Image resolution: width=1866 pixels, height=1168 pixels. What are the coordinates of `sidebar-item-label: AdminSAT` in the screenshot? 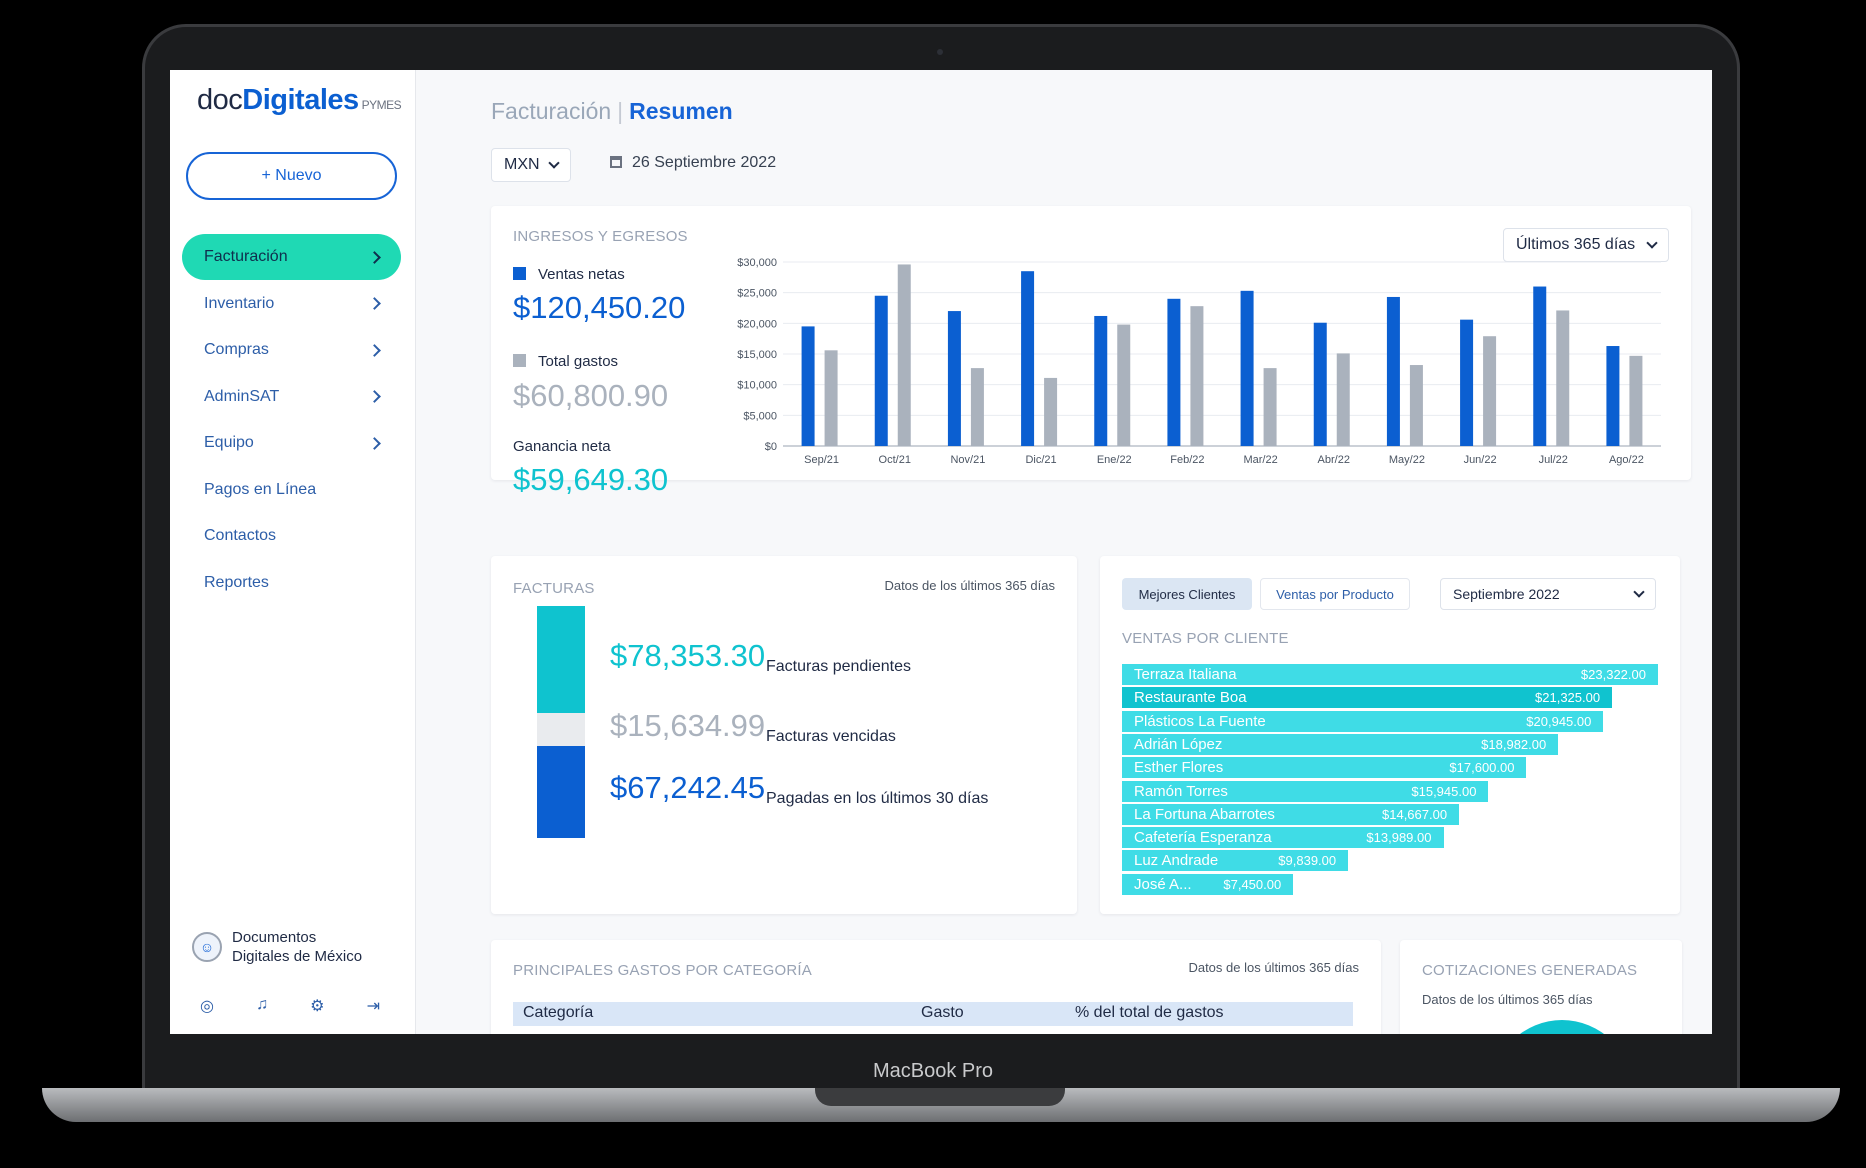 It's located at (242, 396).